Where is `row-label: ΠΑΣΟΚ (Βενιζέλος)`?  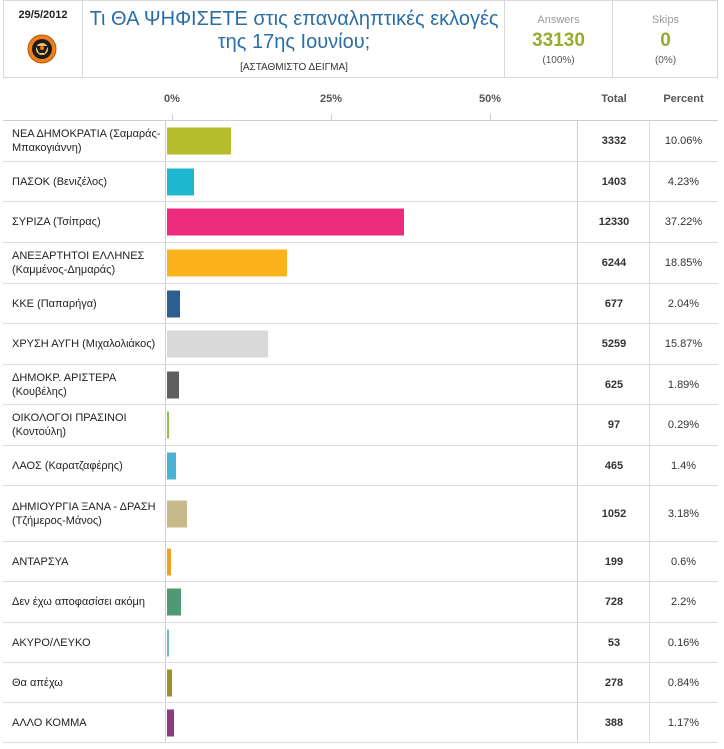
row-label: ΠΑΣΟΚ (Βενιζέλος) is located at coordinates (60, 181).